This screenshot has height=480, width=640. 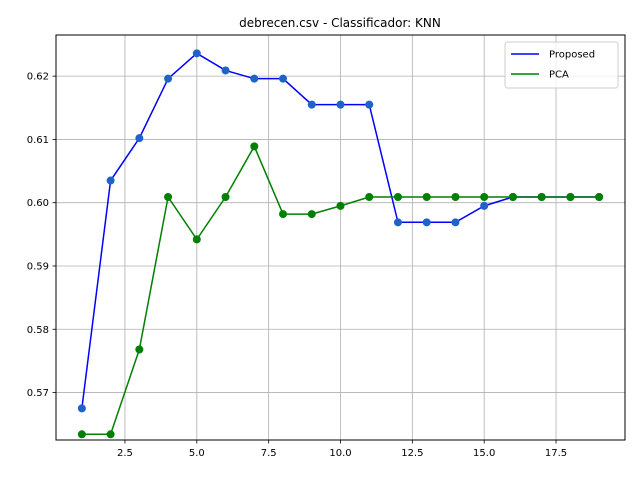 I want to click on x-tick-label: 15.0, so click(x=484, y=453).